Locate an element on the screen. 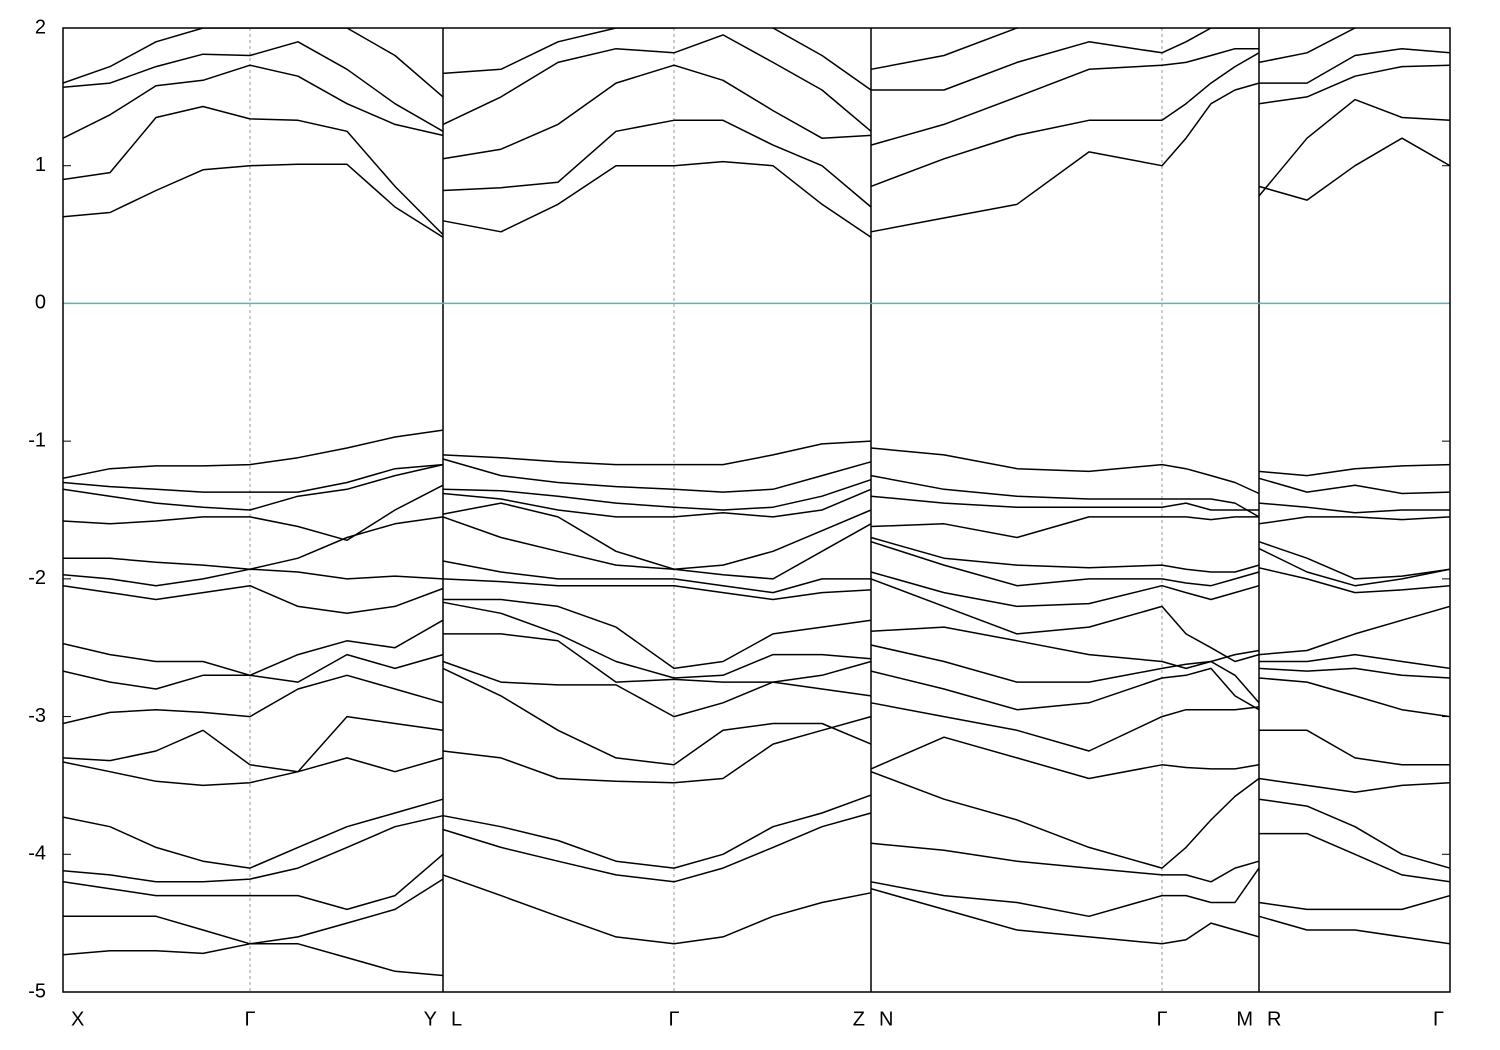 The image size is (1500, 1050). x-tick-label: R is located at coordinates (1274, 1019).